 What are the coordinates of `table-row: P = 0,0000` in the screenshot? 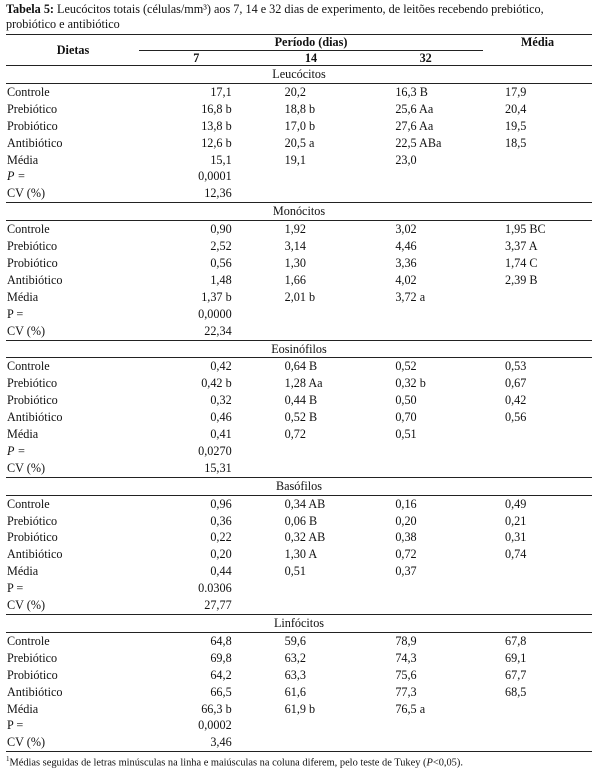 It's located at (299, 314).